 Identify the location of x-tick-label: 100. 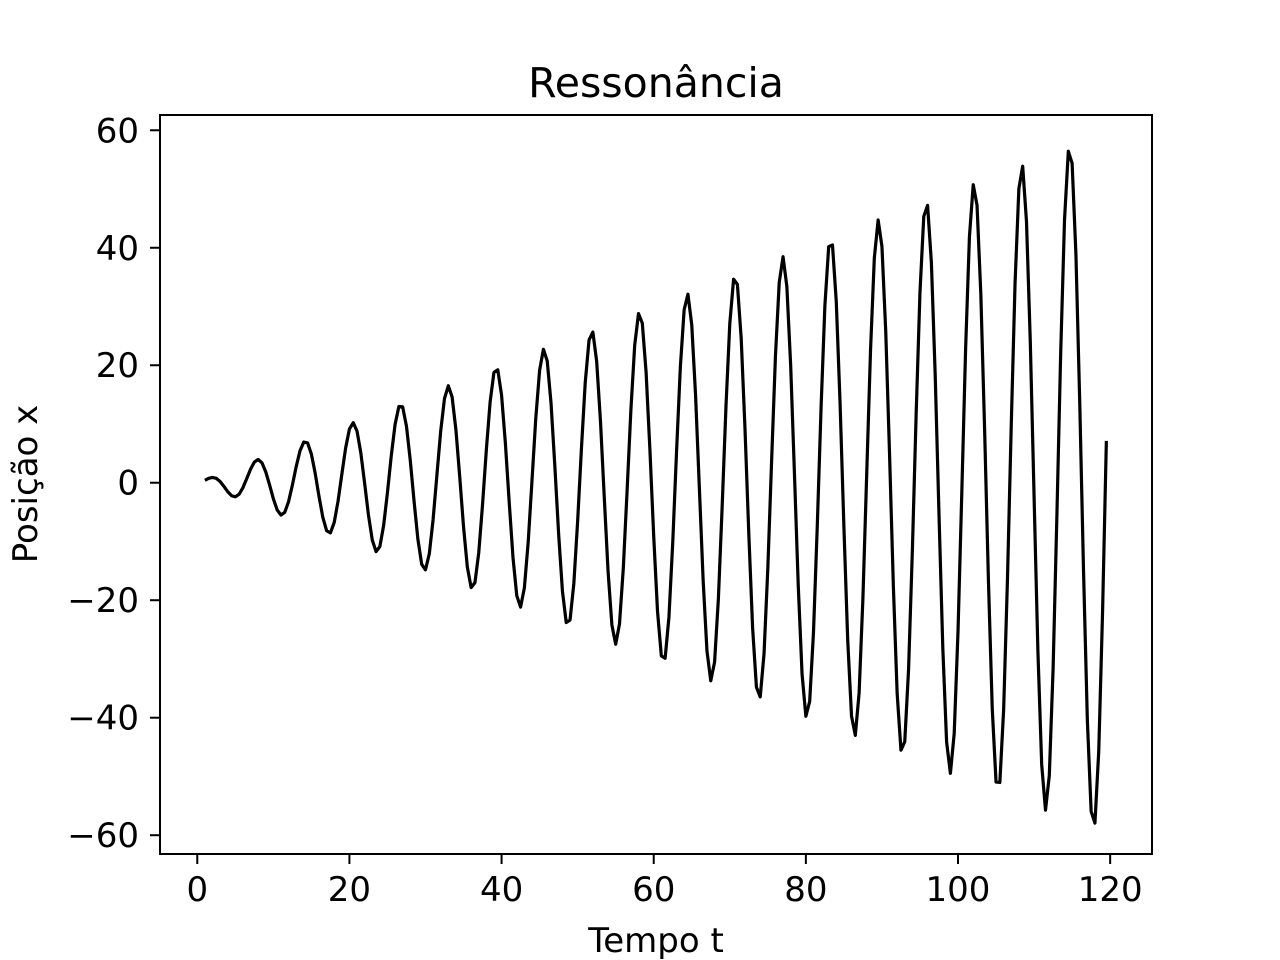
(958, 890).